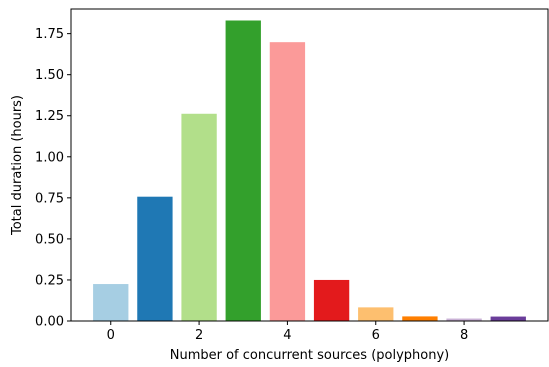  Describe the element at coordinates (49, 116) in the screenshot. I see `y-tick-label: 1.25` at that location.